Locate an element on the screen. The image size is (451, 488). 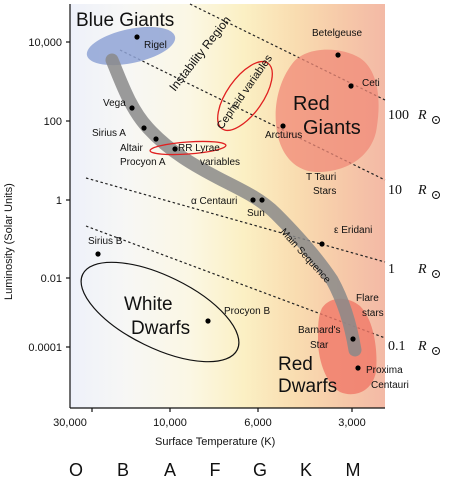
y-tick-0.0001: 0.0001 is located at coordinates (45, 348).